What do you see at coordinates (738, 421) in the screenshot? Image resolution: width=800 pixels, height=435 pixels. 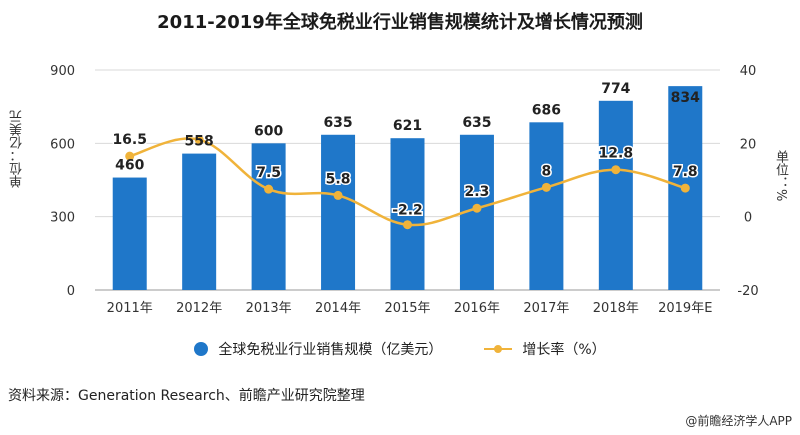 I see `brand-watermark: @前瞻经济学人APP` at bounding box center [738, 421].